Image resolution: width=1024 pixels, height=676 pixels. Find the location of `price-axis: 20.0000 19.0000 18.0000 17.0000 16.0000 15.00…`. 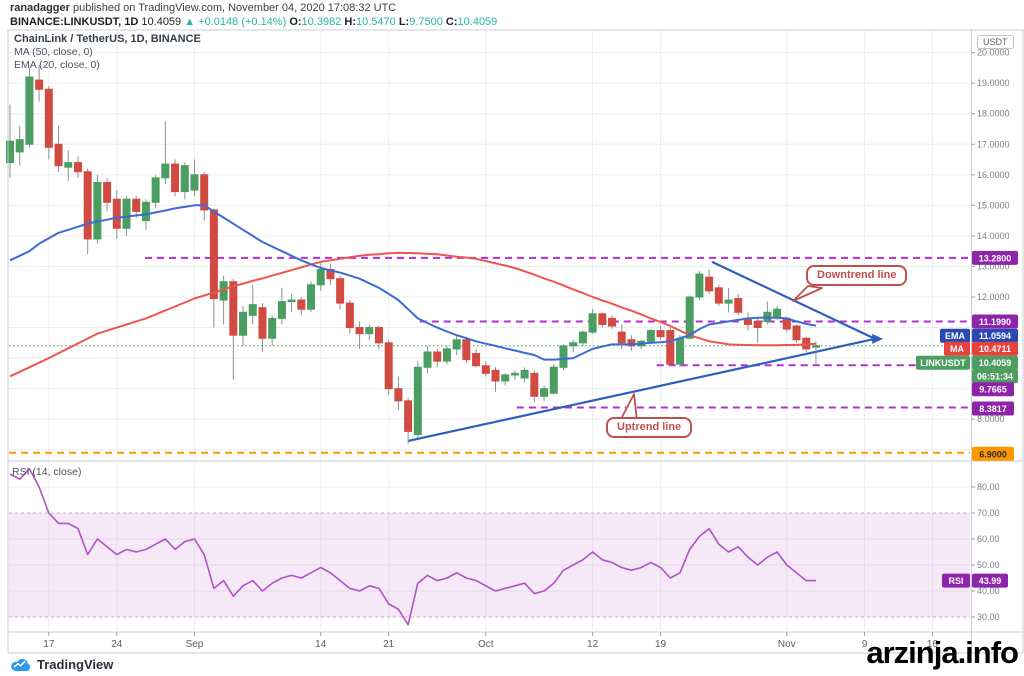

price-axis: 20.0000 19.0000 18.0000 17.0000 16.0000 15.00… is located at coordinates (990, 335).